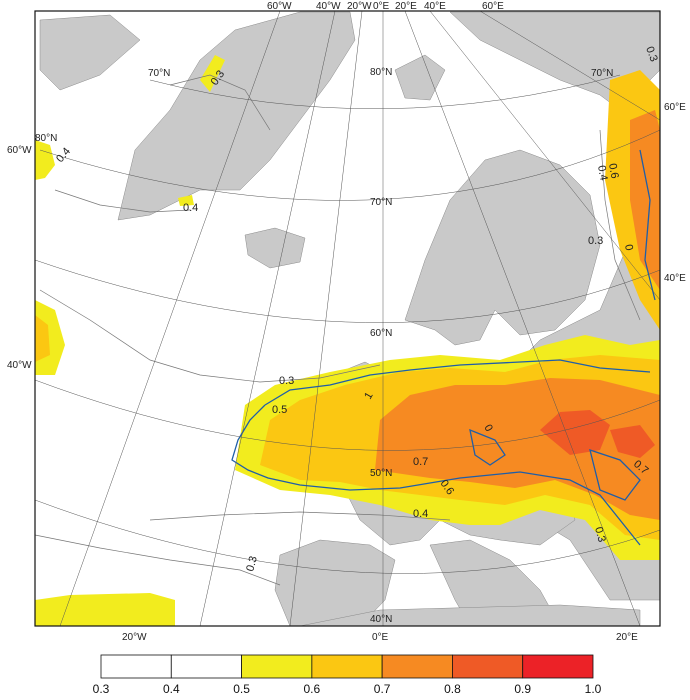 This screenshot has height=700, width=690. What do you see at coordinates (627, 637) in the screenshot?
I see `label-bottom-20e: 20°E` at bounding box center [627, 637].